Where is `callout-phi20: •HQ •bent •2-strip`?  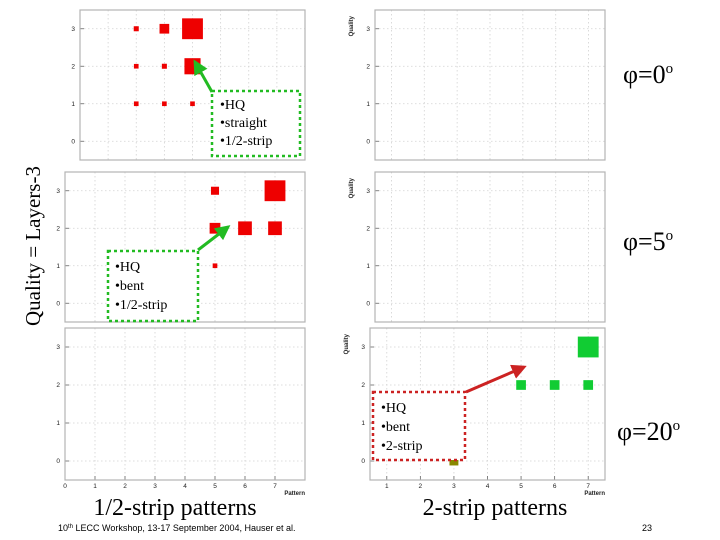
callout-phi20: •HQ •bent •2-strip is located at coordinates (449, 413).